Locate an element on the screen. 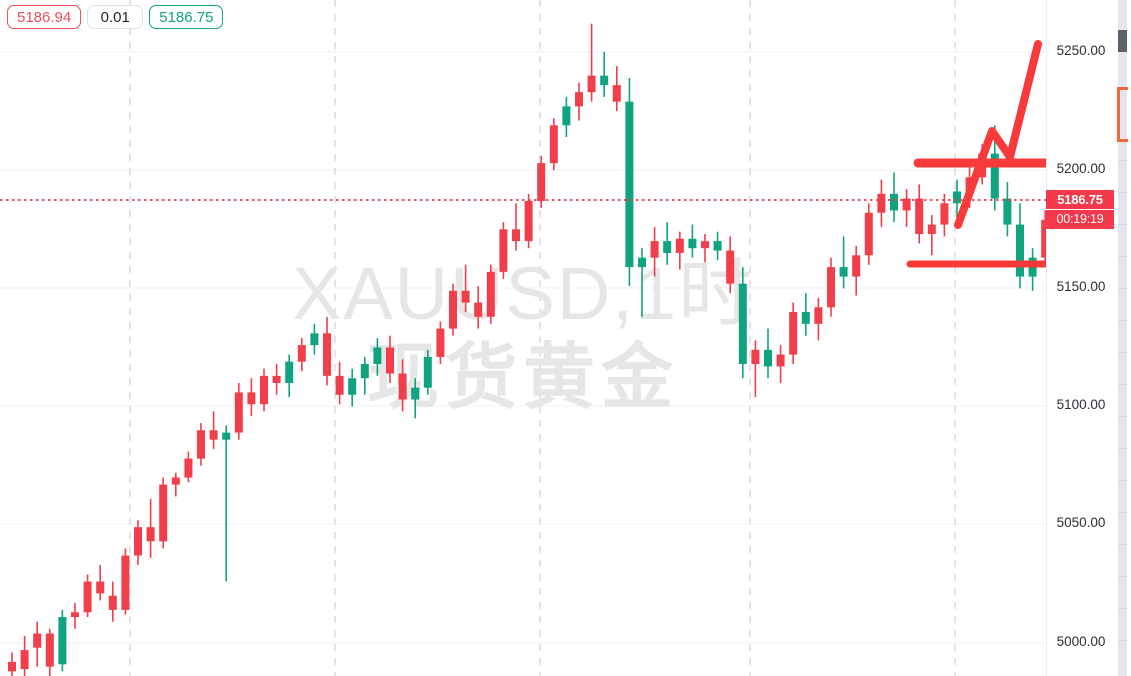  current-price-line is located at coordinates (523, 200).